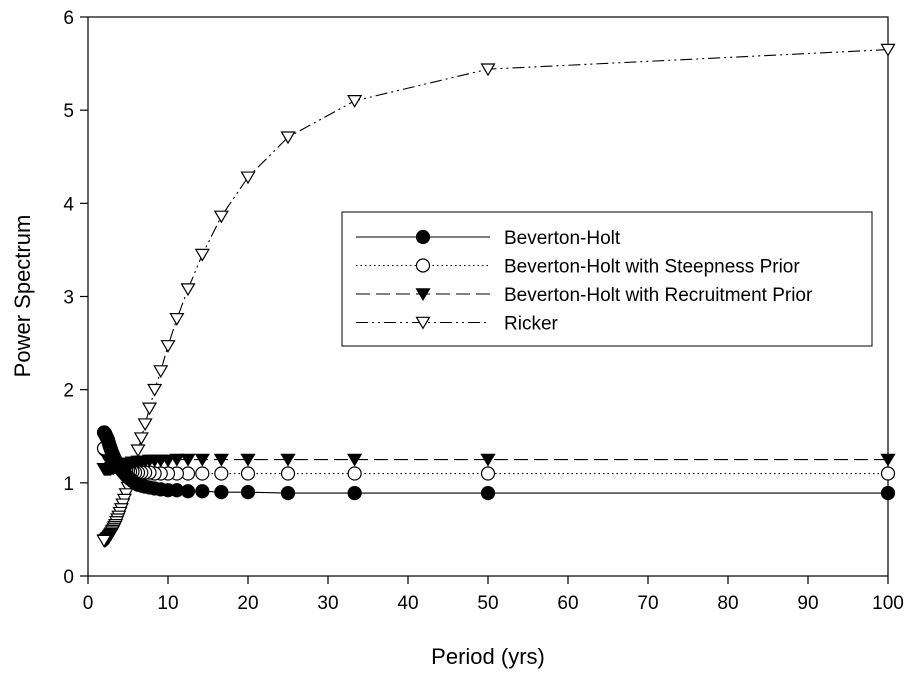  What do you see at coordinates (567, 603) in the screenshot?
I see `x-tick-label: 60` at bounding box center [567, 603].